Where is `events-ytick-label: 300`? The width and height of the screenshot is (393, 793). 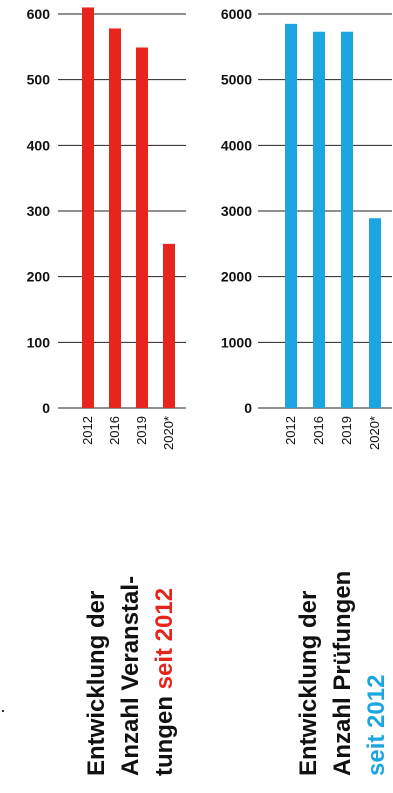
events-ytick-label: 300 is located at coordinates (39, 211).